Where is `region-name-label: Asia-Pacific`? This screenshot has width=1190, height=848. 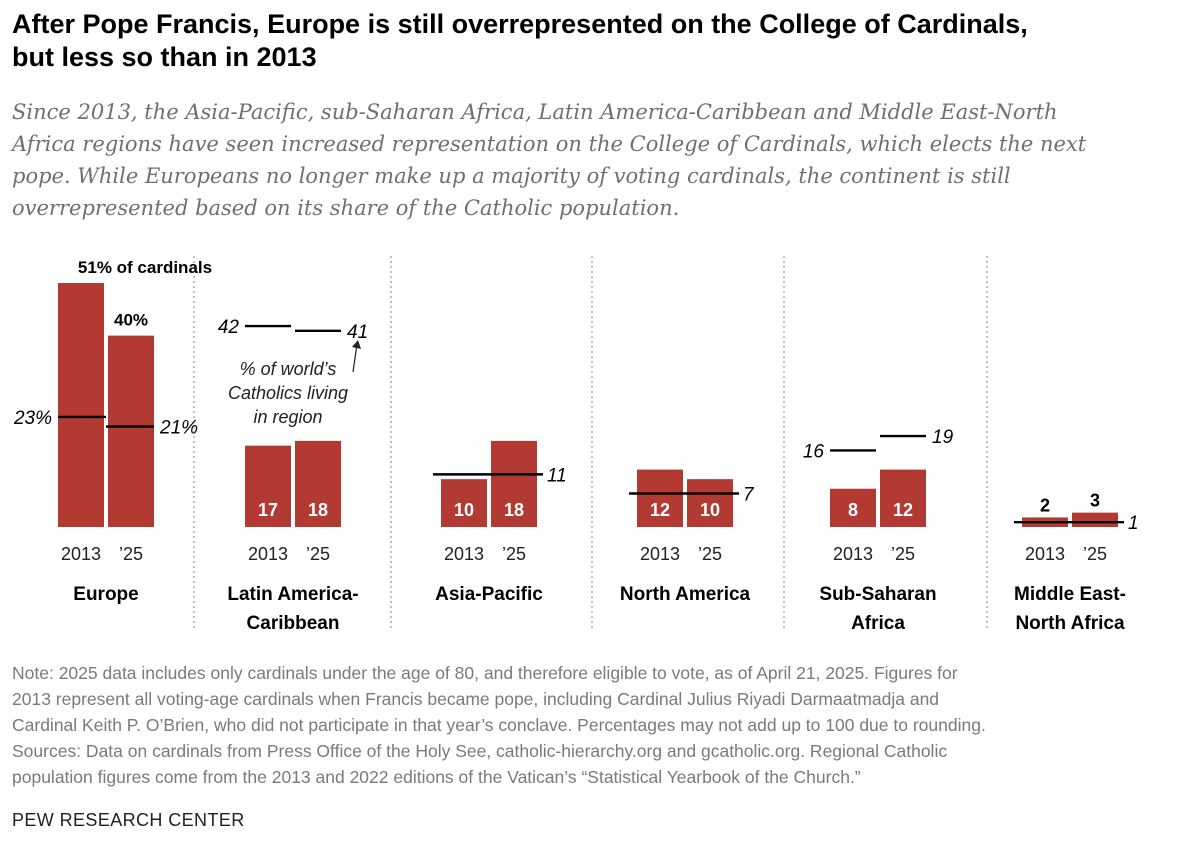
region-name-label: Asia-Pacific is located at coordinates (489, 594).